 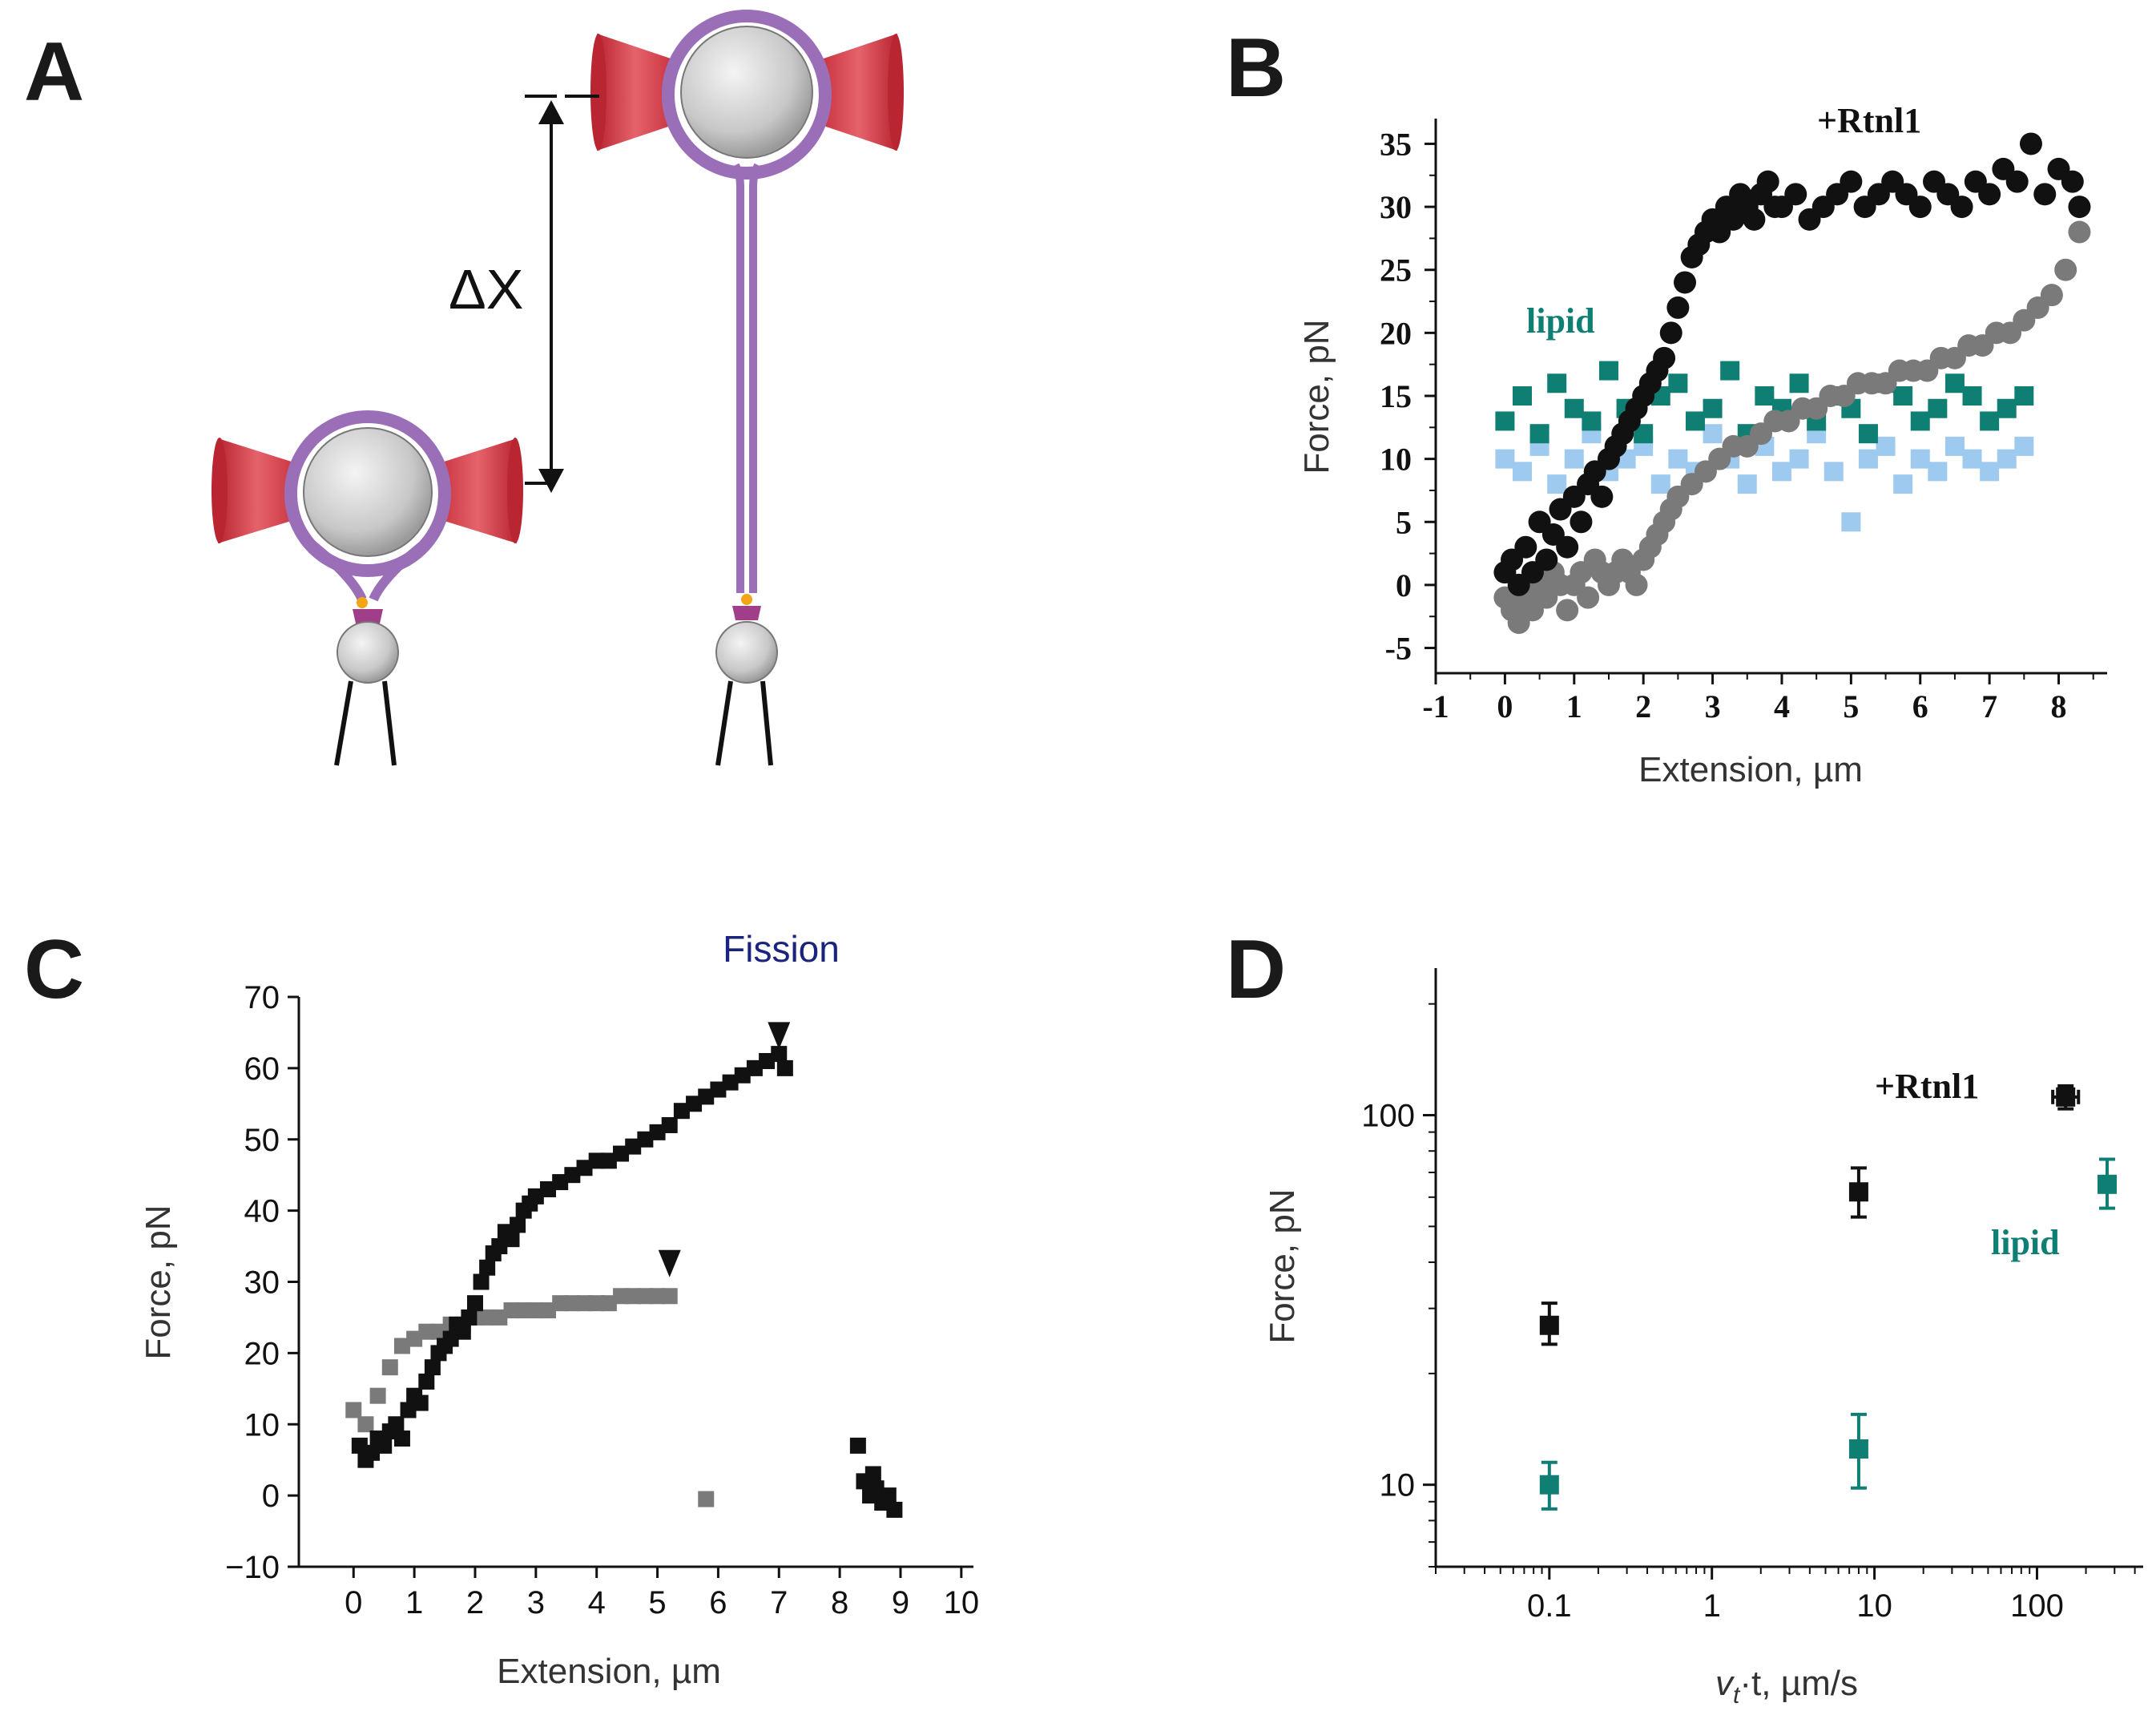 I want to click on arrow-head-down, so click(x=551, y=481).